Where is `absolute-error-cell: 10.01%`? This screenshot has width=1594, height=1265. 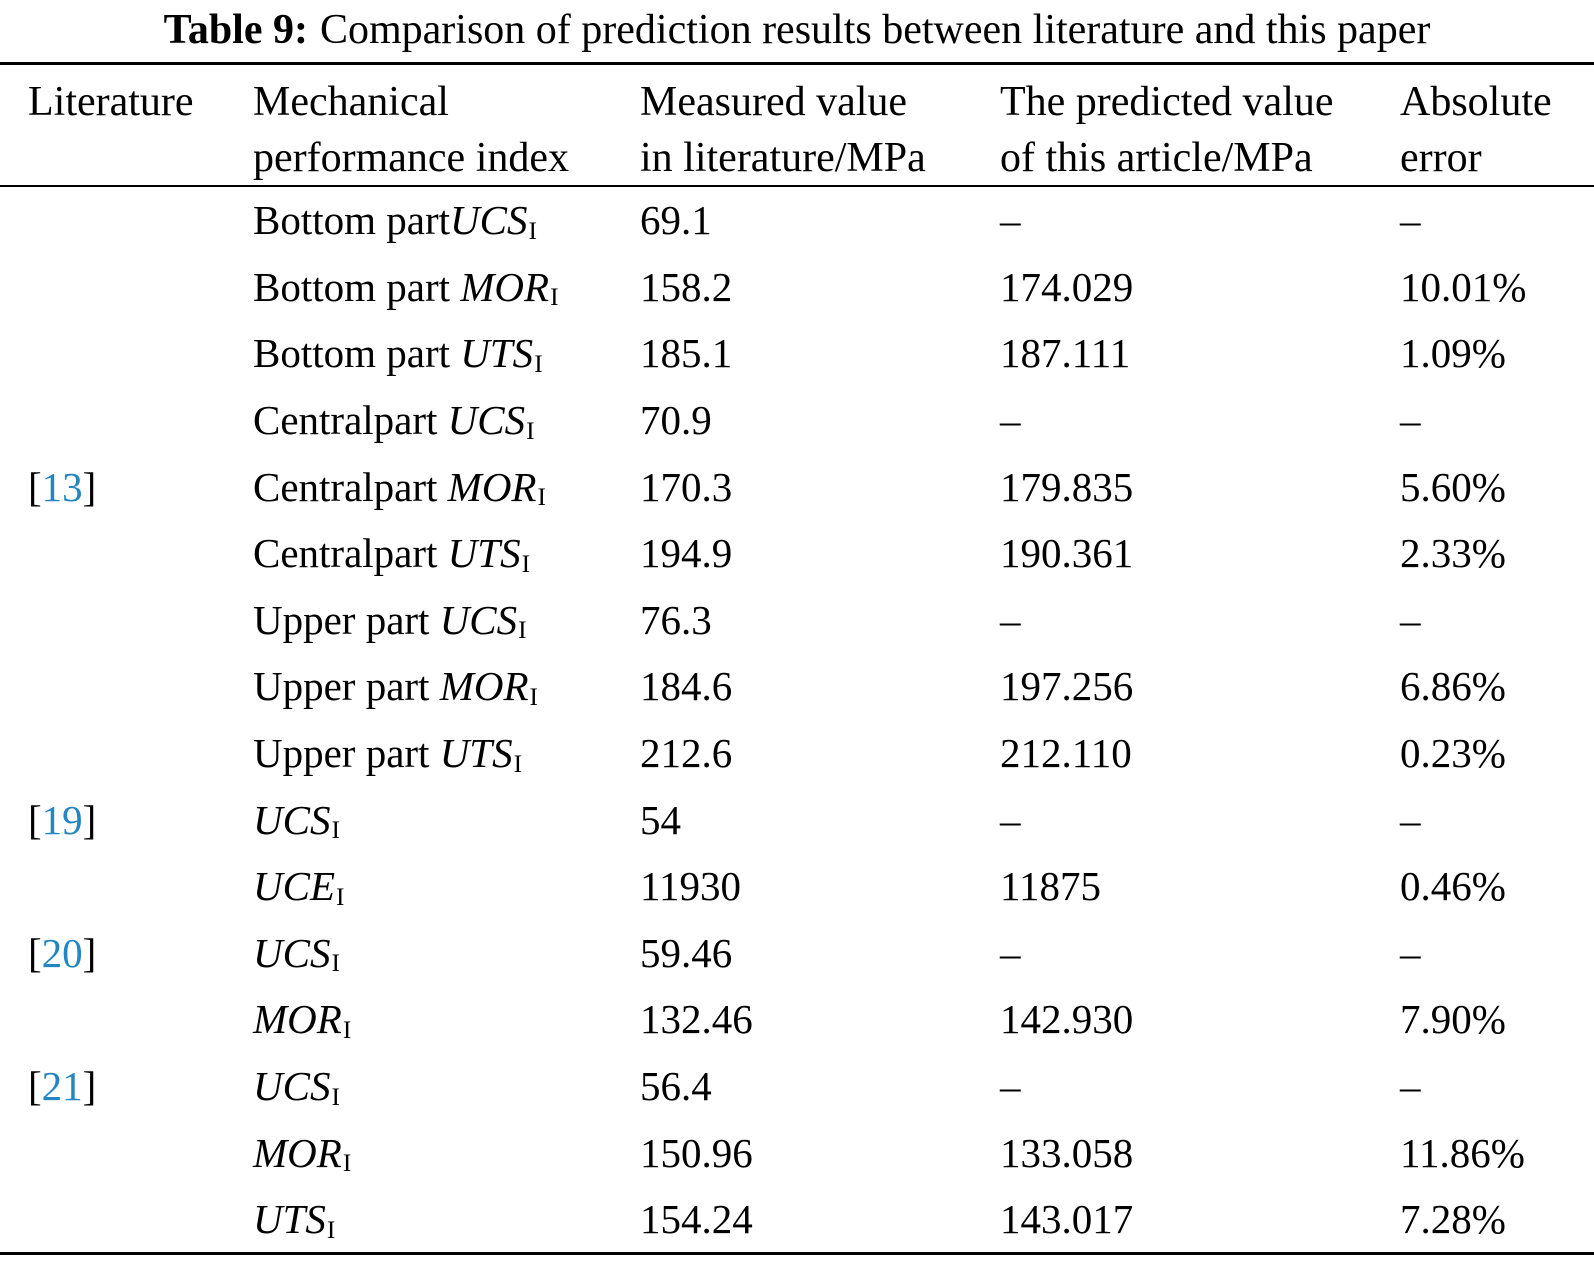
absolute-error-cell: 10.01% is located at coordinates (1463, 286).